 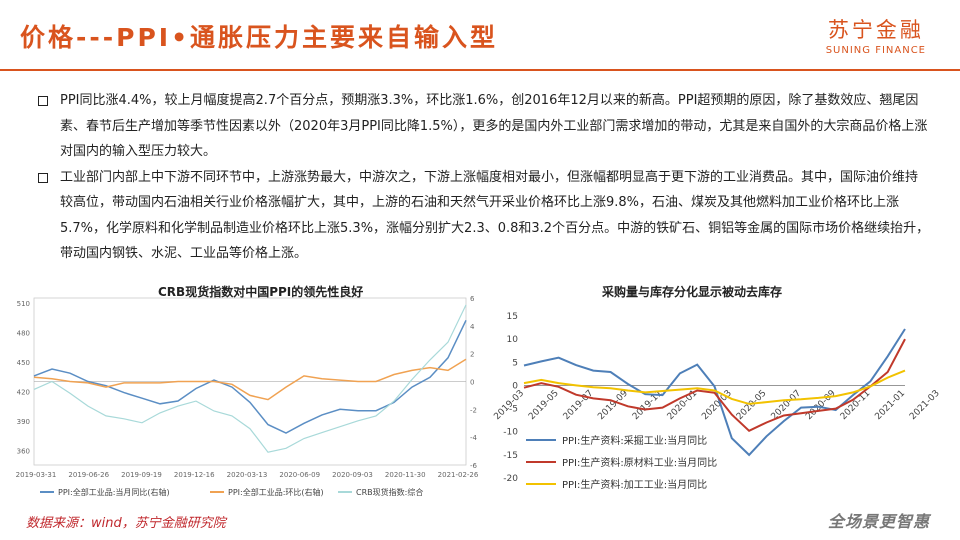 I want to click on x-tick-label: 2019-03-31, so click(x=36, y=475).